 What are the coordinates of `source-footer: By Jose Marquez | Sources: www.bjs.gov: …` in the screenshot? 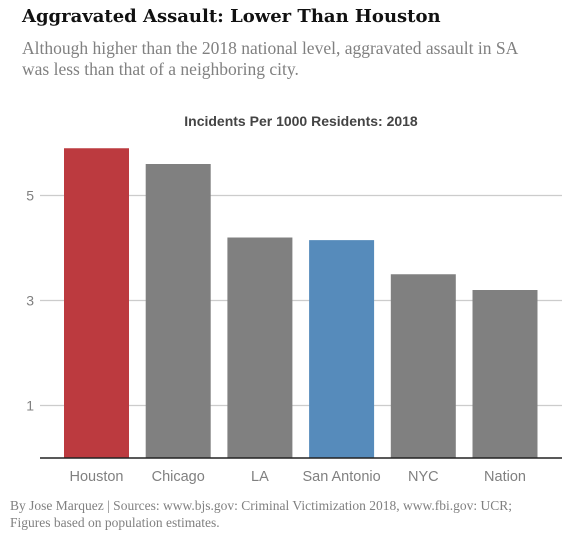 It's located at (261, 514).